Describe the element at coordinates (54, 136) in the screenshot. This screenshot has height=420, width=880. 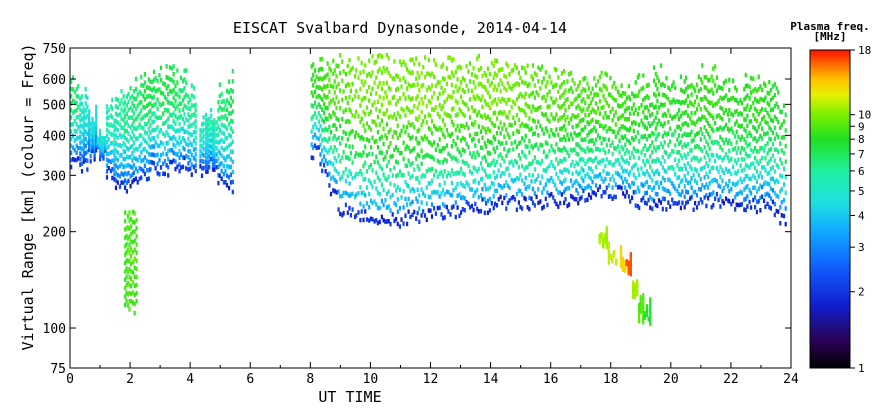
I see `y-tick-label: 400` at that location.